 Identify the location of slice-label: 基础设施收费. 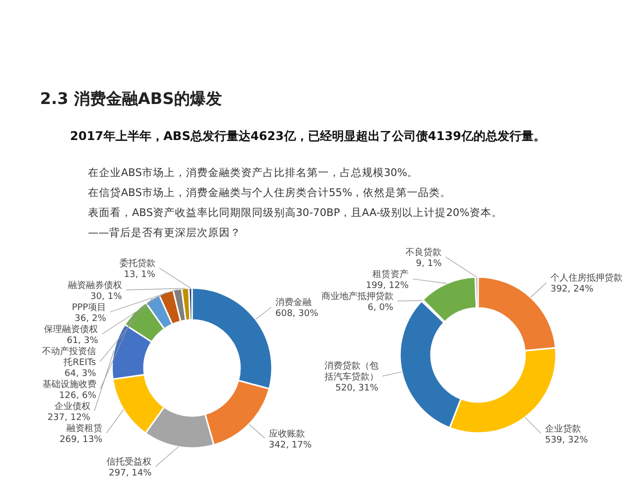
(69, 384).